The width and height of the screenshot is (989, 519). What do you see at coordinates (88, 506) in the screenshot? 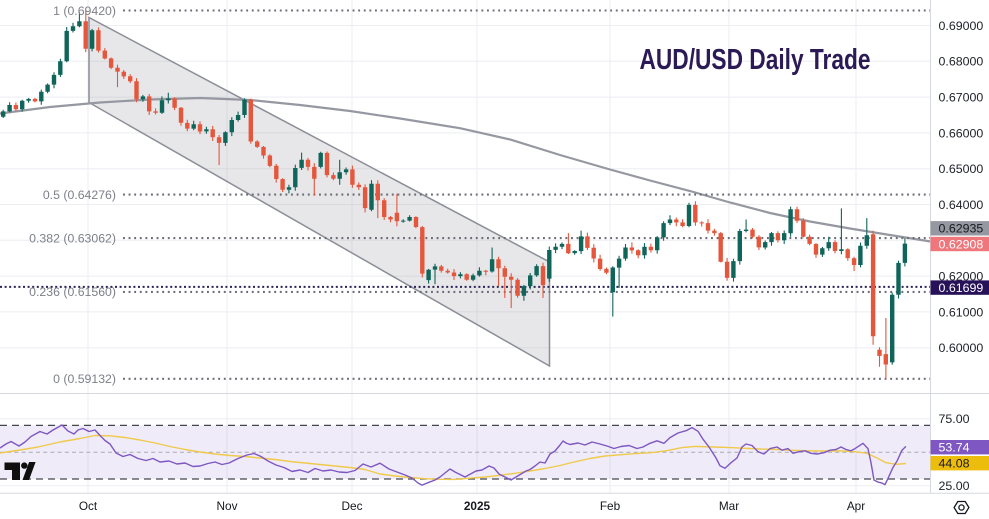
I see `svg-text: Oct` at bounding box center [88, 506].